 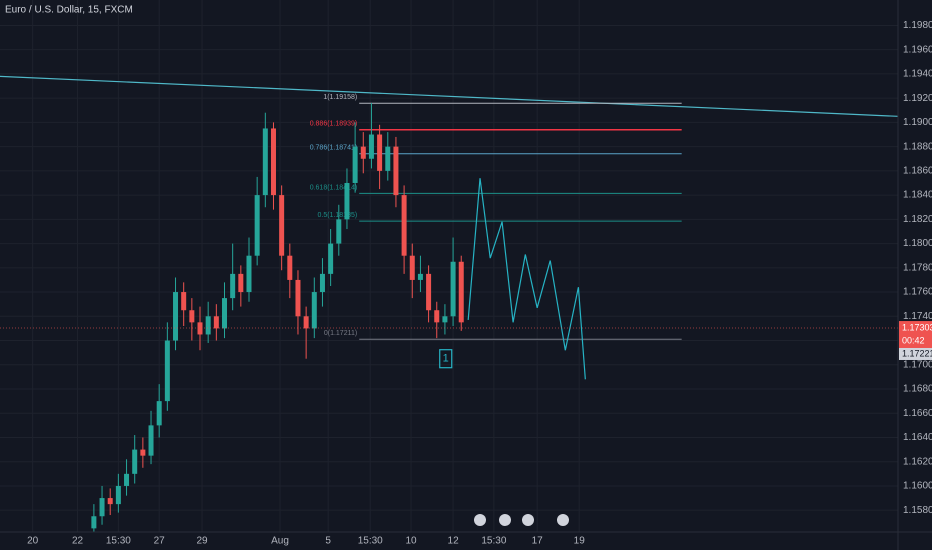 What do you see at coordinates (917, 195) in the screenshot?
I see `y-tick-label: 1.1840` at bounding box center [917, 195].